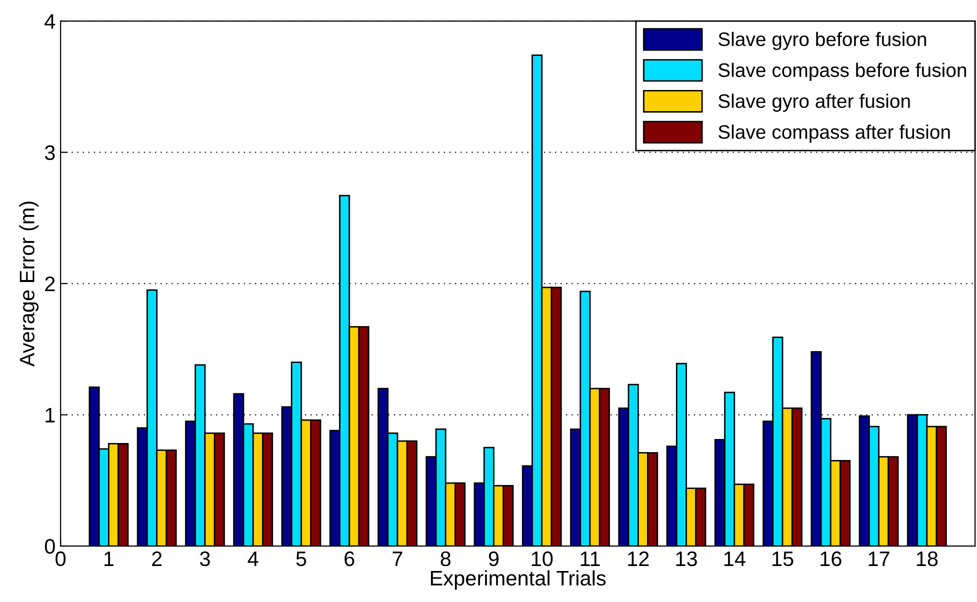  What do you see at coordinates (686, 558) in the screenshot?
I see `x-tick-label: 13` at bounding box center [686, 558].